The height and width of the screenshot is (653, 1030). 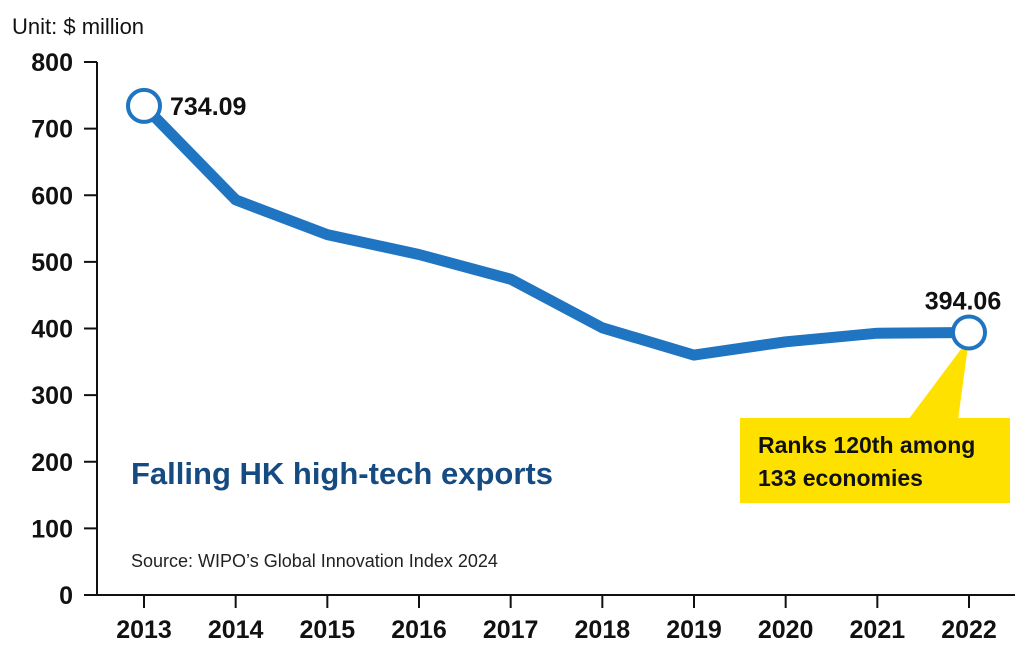 What do you see at coordinates (52, 330) in the screenshot?
I see `y-tick-label: 400` at bounding box center [52, 330].